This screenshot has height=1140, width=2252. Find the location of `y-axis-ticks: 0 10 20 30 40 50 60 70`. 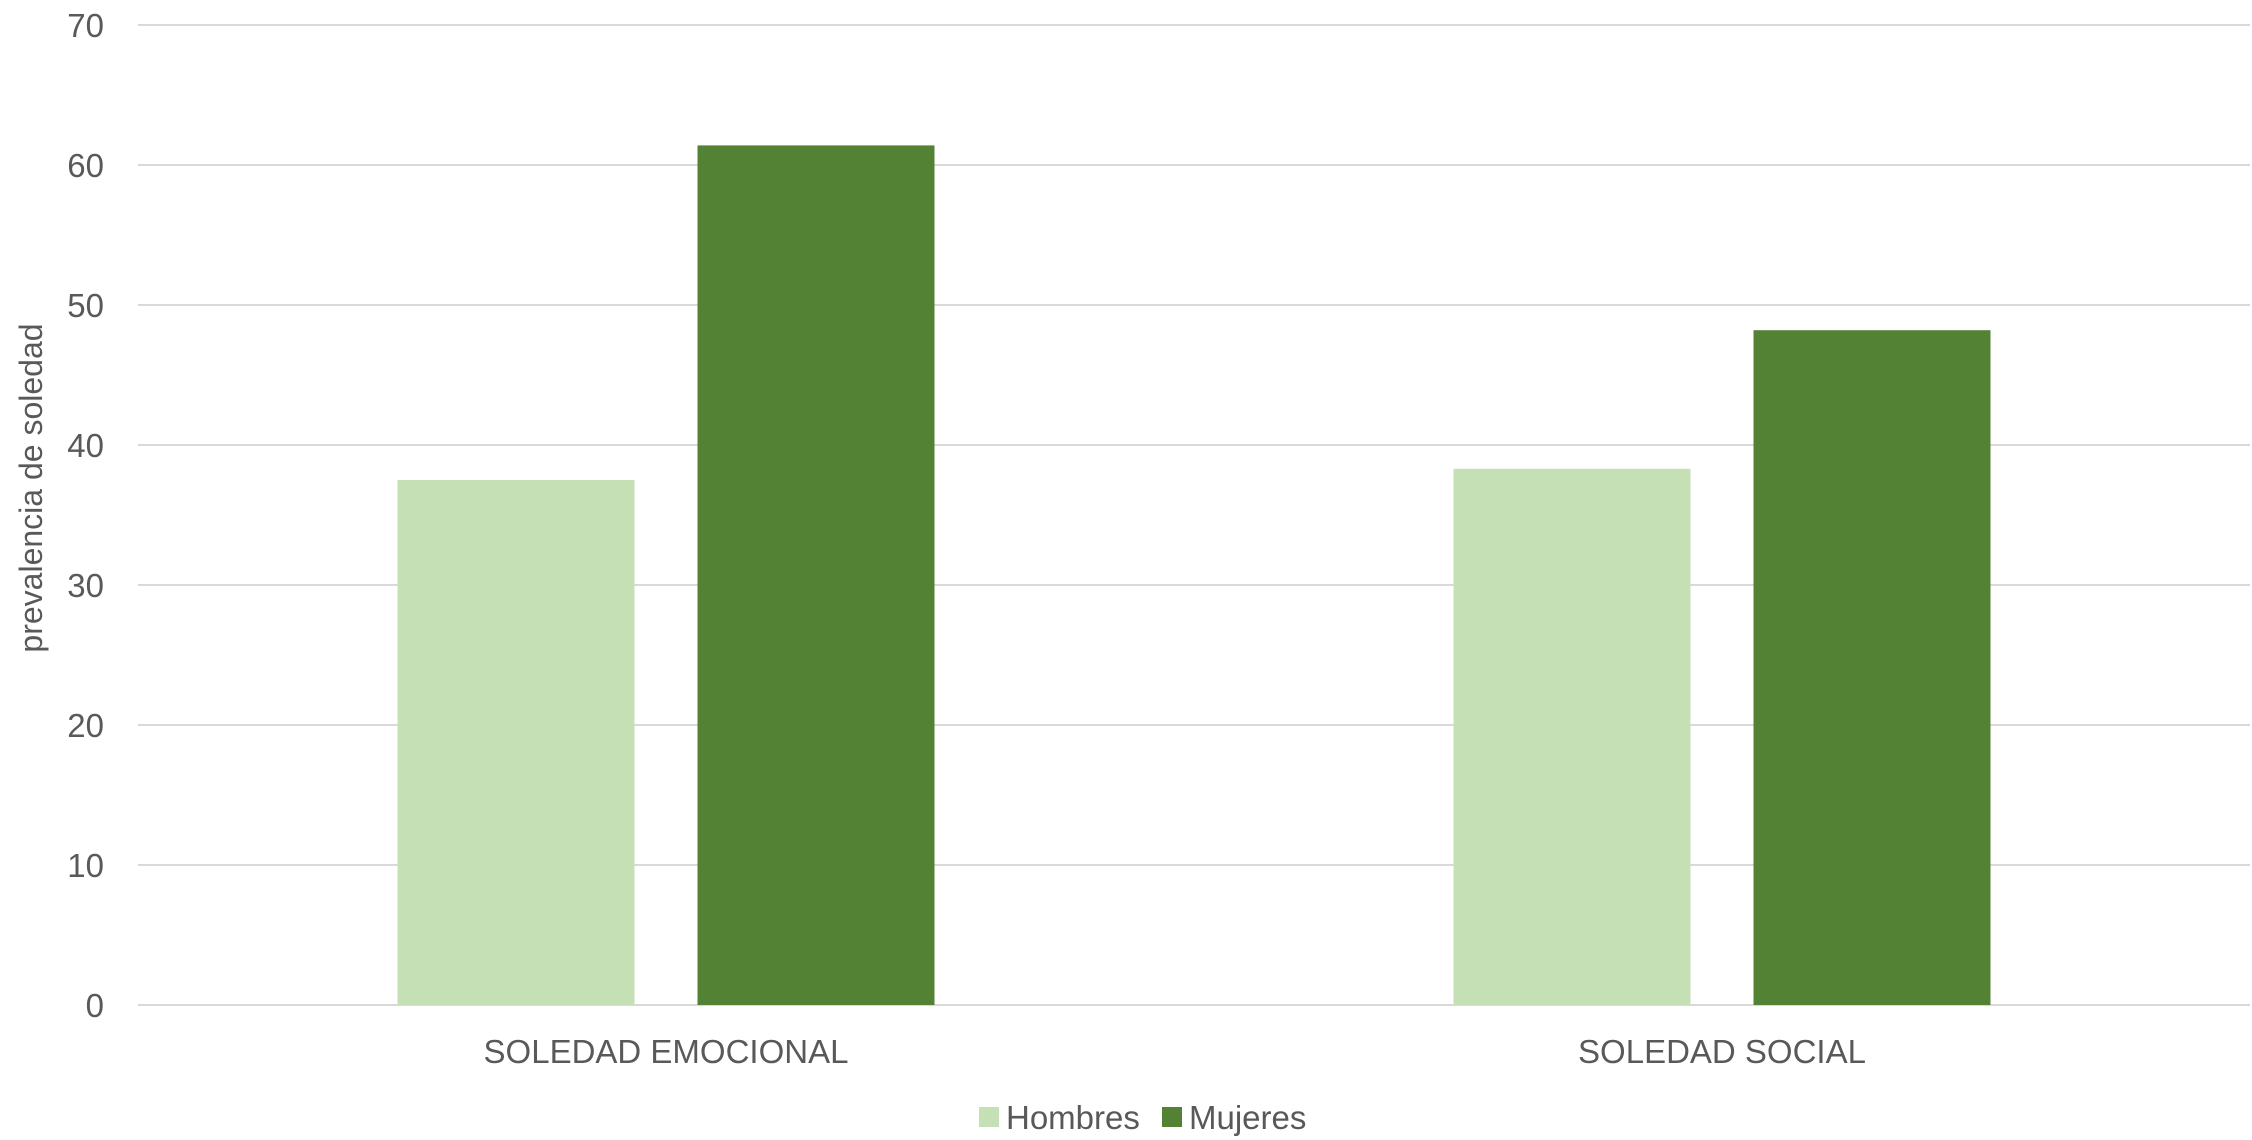

y-axis-ticks: 0 10 20 30 40 50 60 70 is located at coordinates (85, 515).